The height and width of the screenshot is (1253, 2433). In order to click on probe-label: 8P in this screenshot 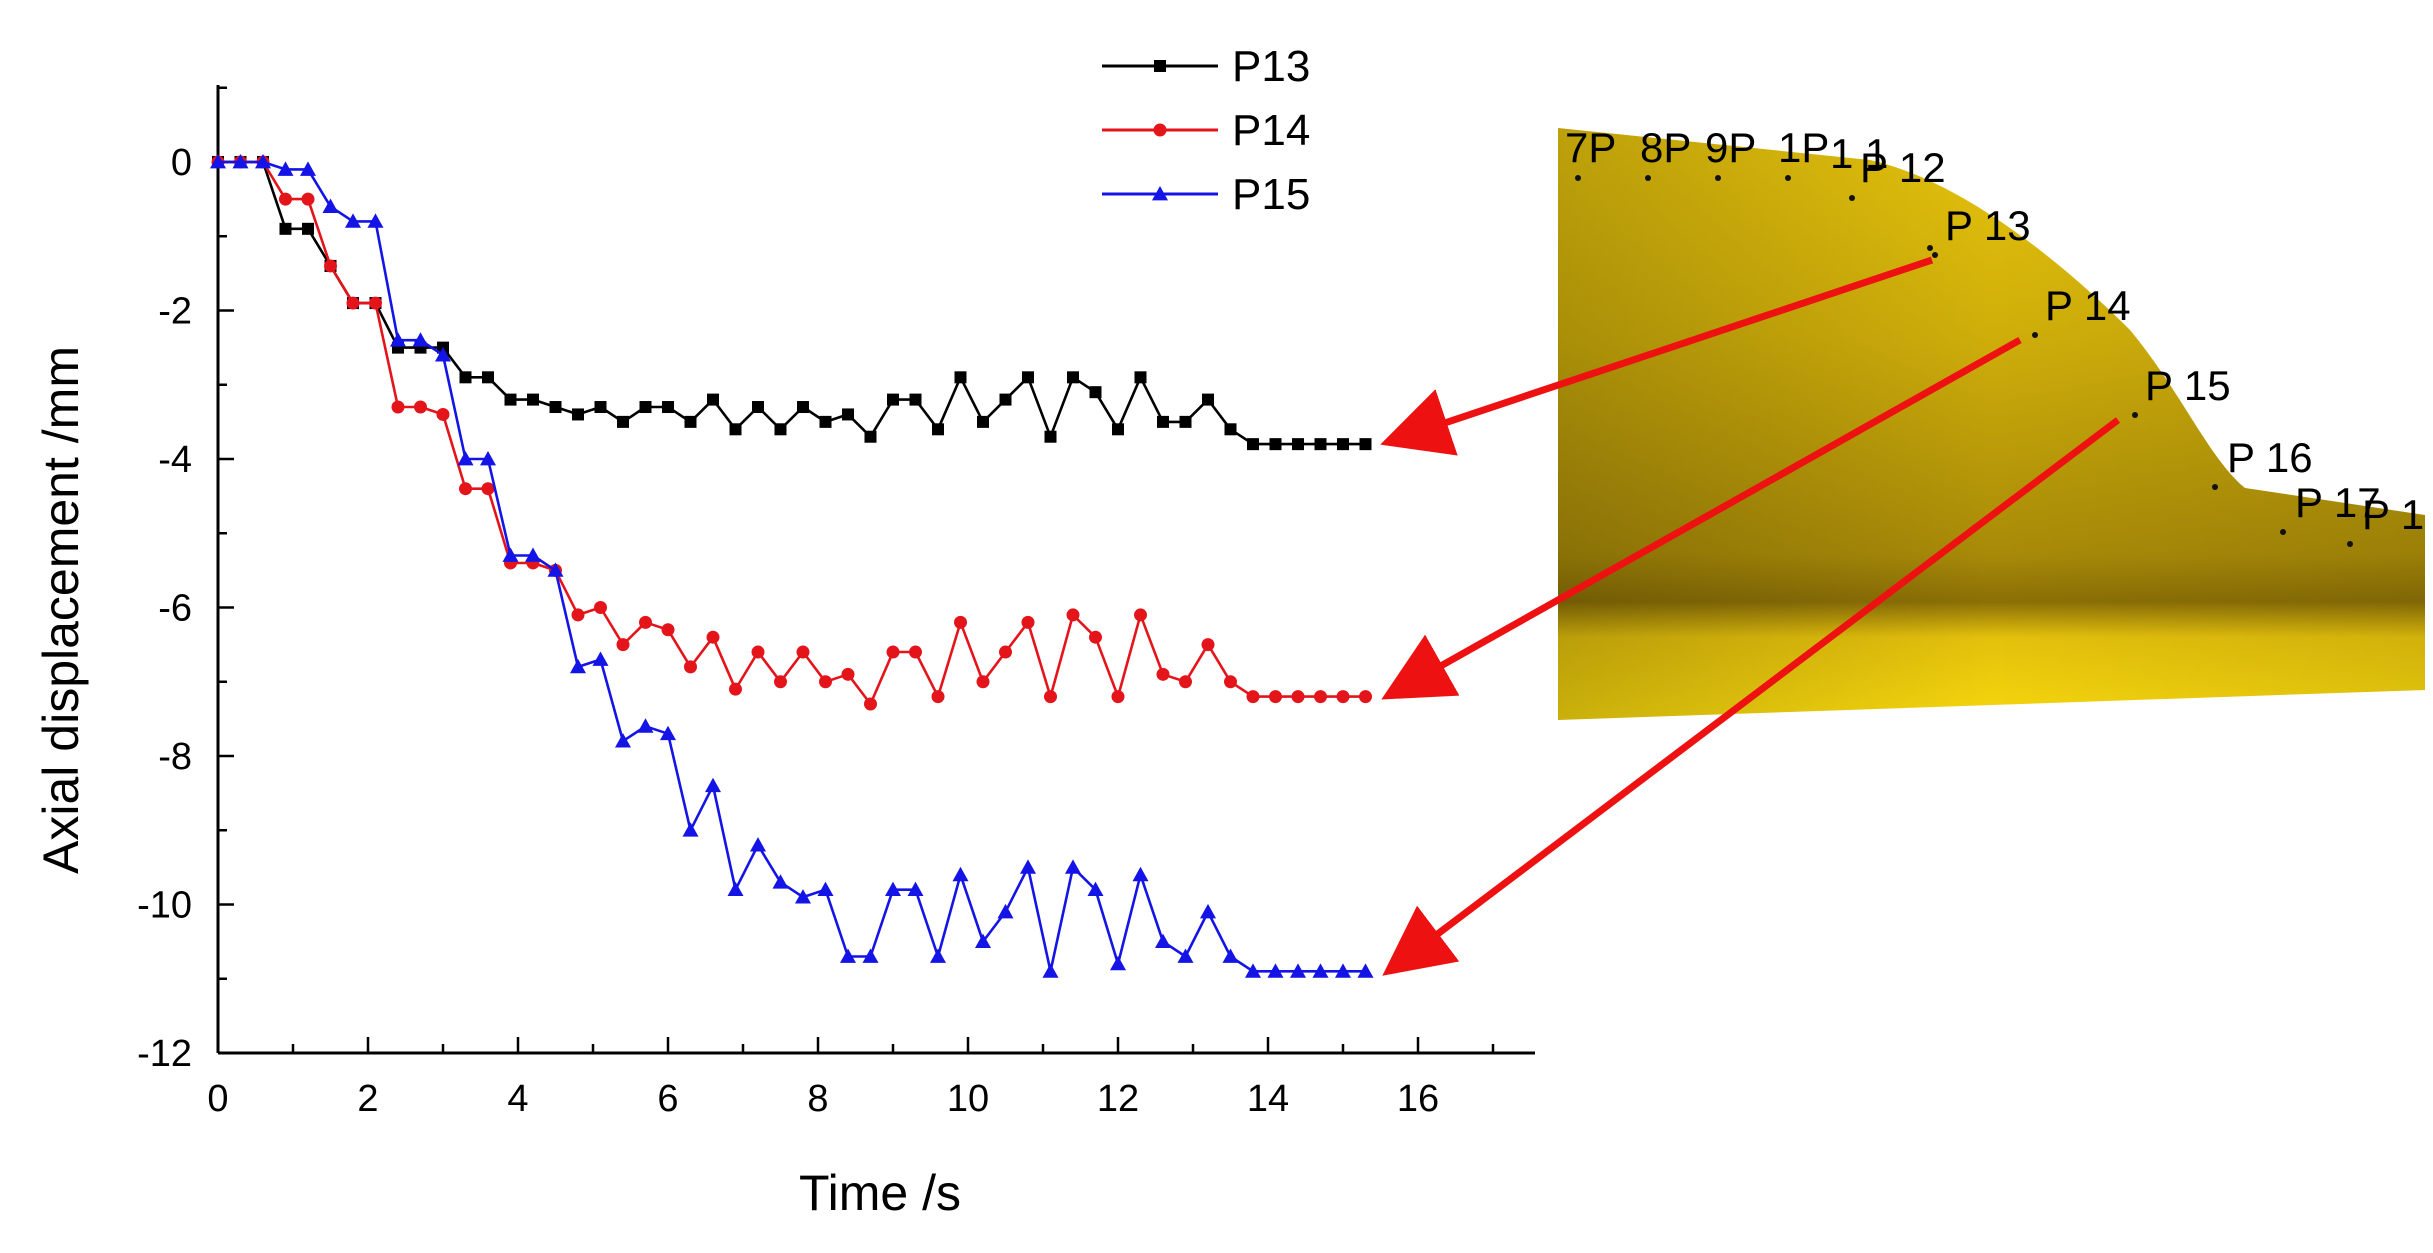, I will do `click(1665, 147)`.